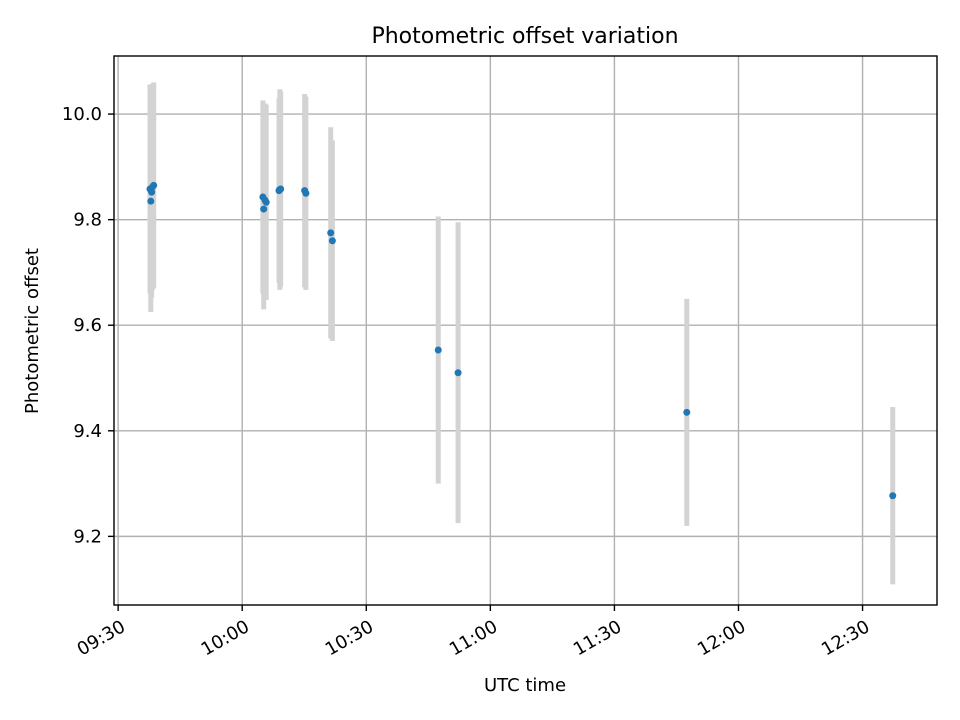 This screenshot has width=960, height=720. I want to click on y-tick-label: 9.4, so click(87, 431).